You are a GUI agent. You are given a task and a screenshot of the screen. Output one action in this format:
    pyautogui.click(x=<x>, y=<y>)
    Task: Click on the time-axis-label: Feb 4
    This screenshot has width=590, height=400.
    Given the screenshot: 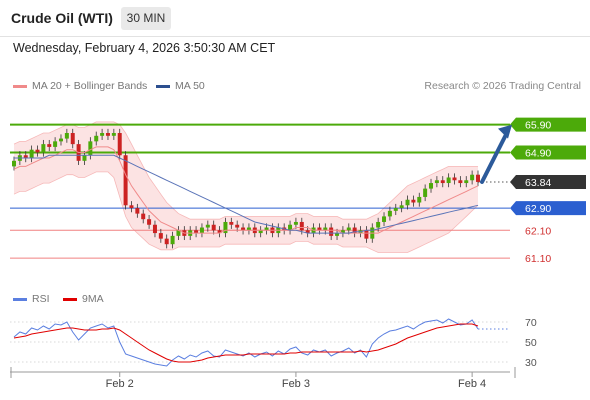 What is the action you would take?
    pyautogui.click(x=472, y=384)
    